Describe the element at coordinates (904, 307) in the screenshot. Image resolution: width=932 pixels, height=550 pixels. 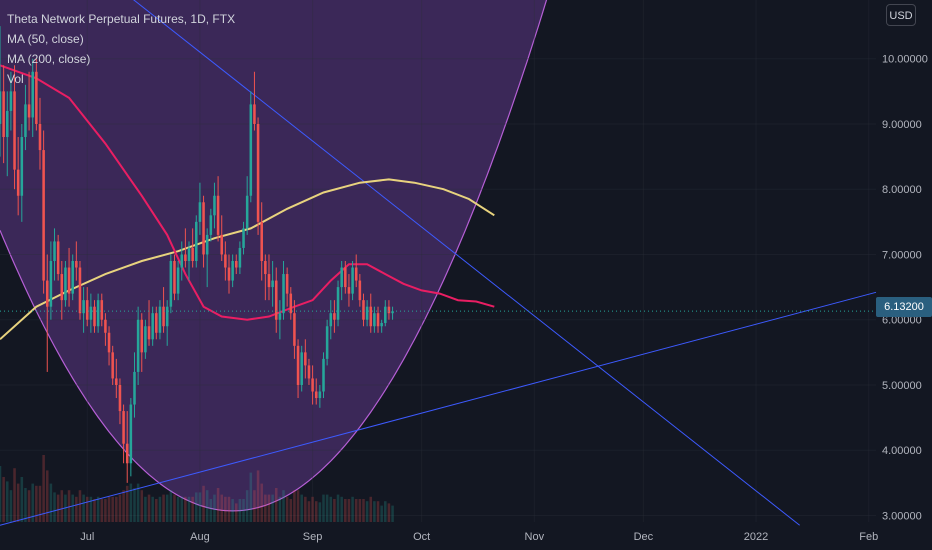
I see `last-price-label: 6.13200` at that location.